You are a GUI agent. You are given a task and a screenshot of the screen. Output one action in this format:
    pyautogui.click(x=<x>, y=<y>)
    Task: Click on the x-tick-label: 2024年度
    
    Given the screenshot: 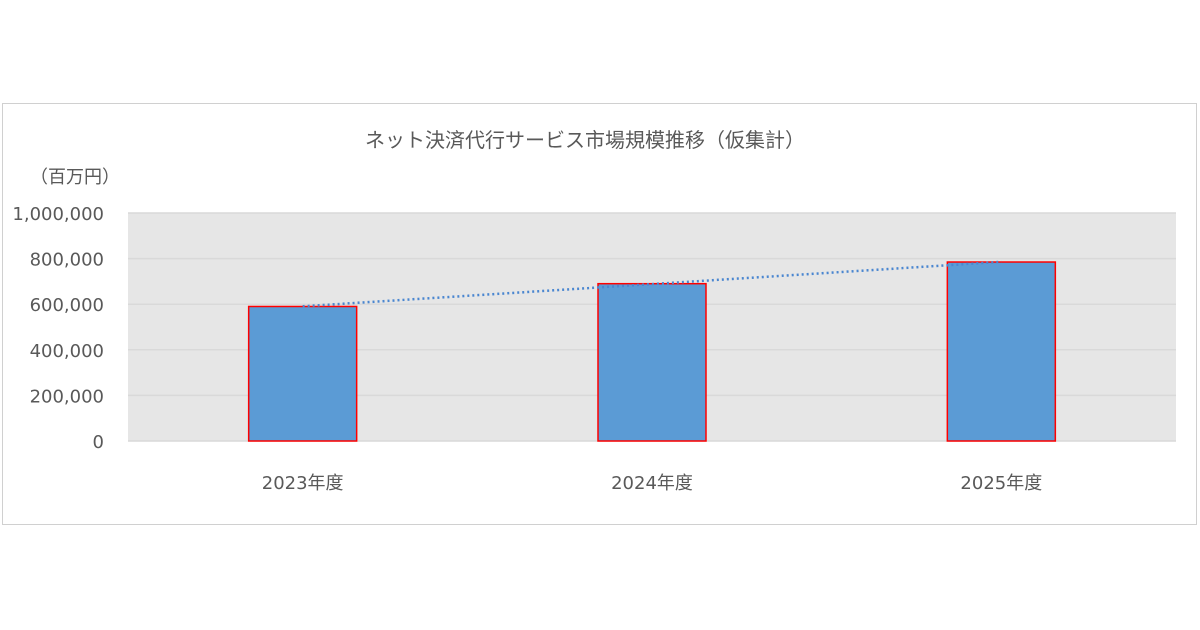 What is the action you would take?
    pyautogui.click(x=652, y=483)
    